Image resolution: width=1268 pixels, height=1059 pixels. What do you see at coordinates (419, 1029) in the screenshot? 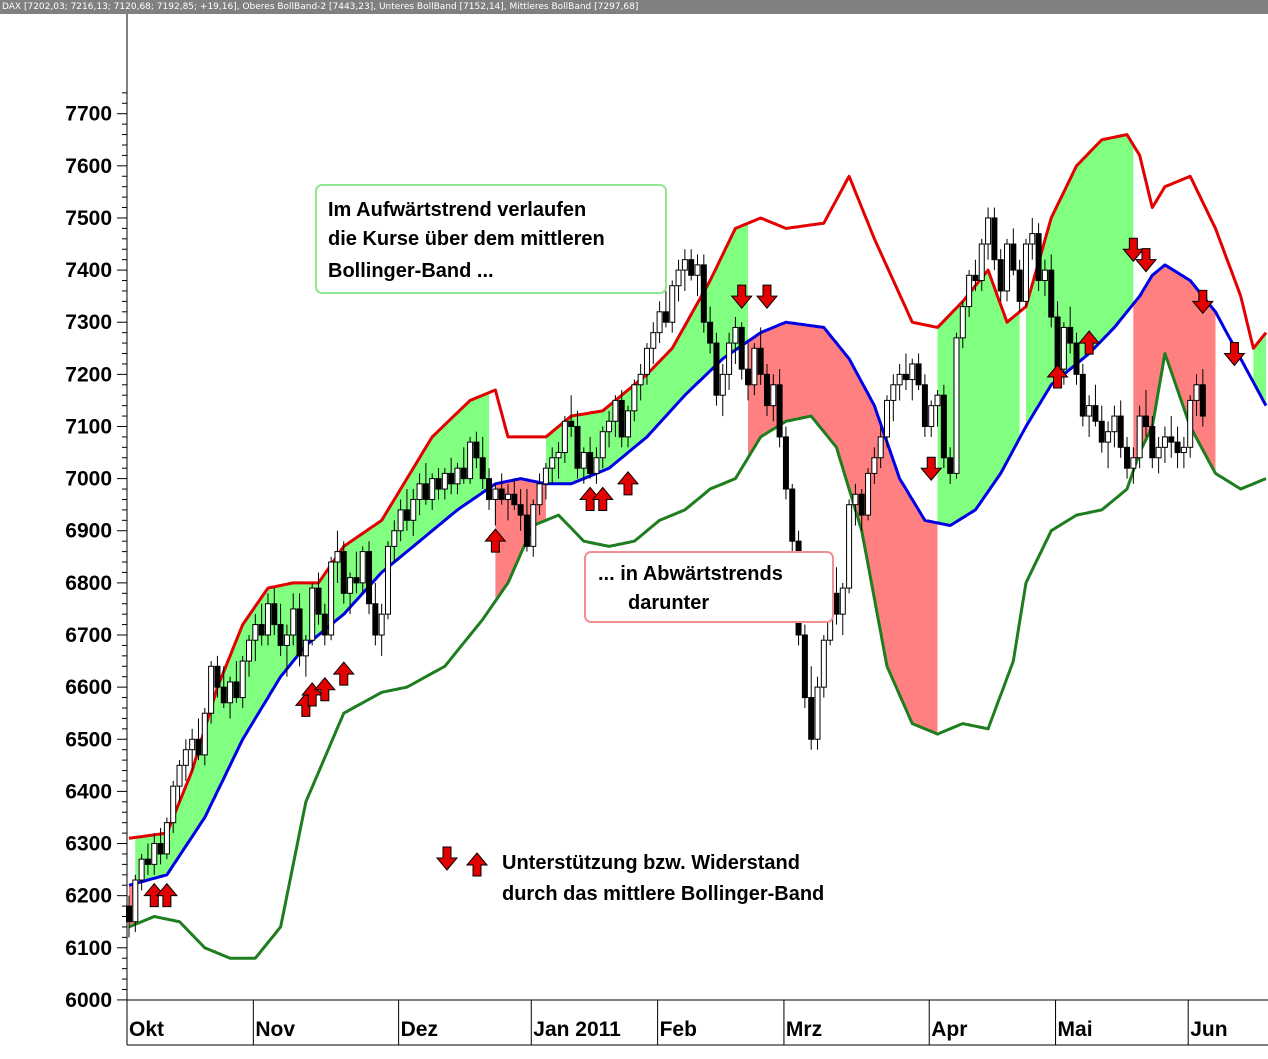
I see `x-tick-label: Dez` at bounding box center [419, 1029].